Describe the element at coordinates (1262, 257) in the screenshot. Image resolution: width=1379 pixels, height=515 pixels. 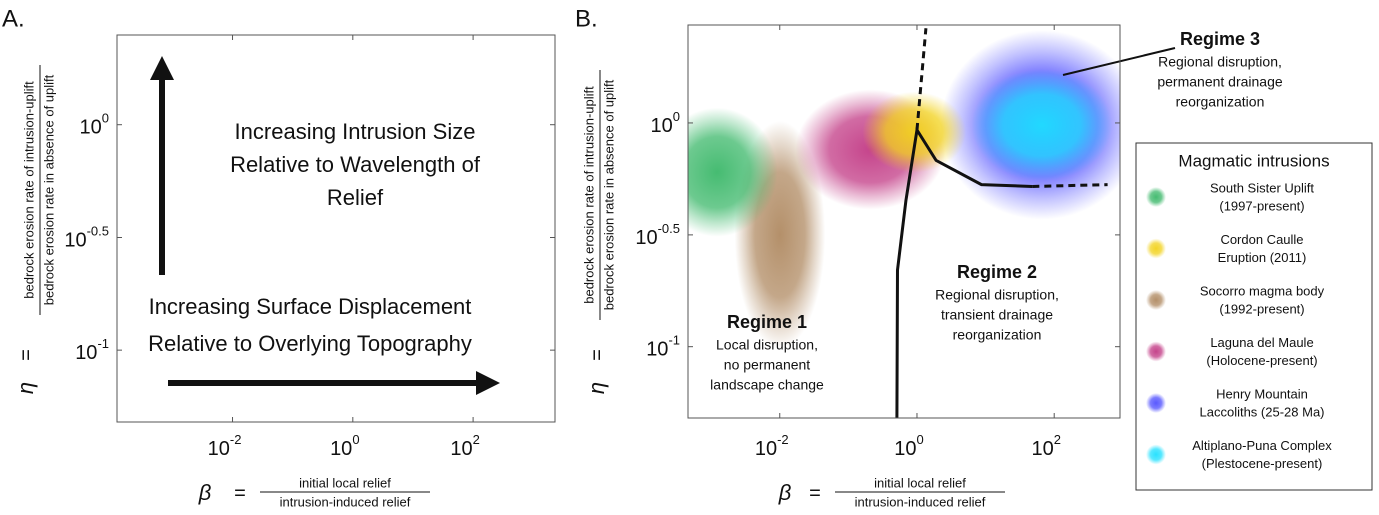
I see `legend-label: Eruption (2011)` at that location.